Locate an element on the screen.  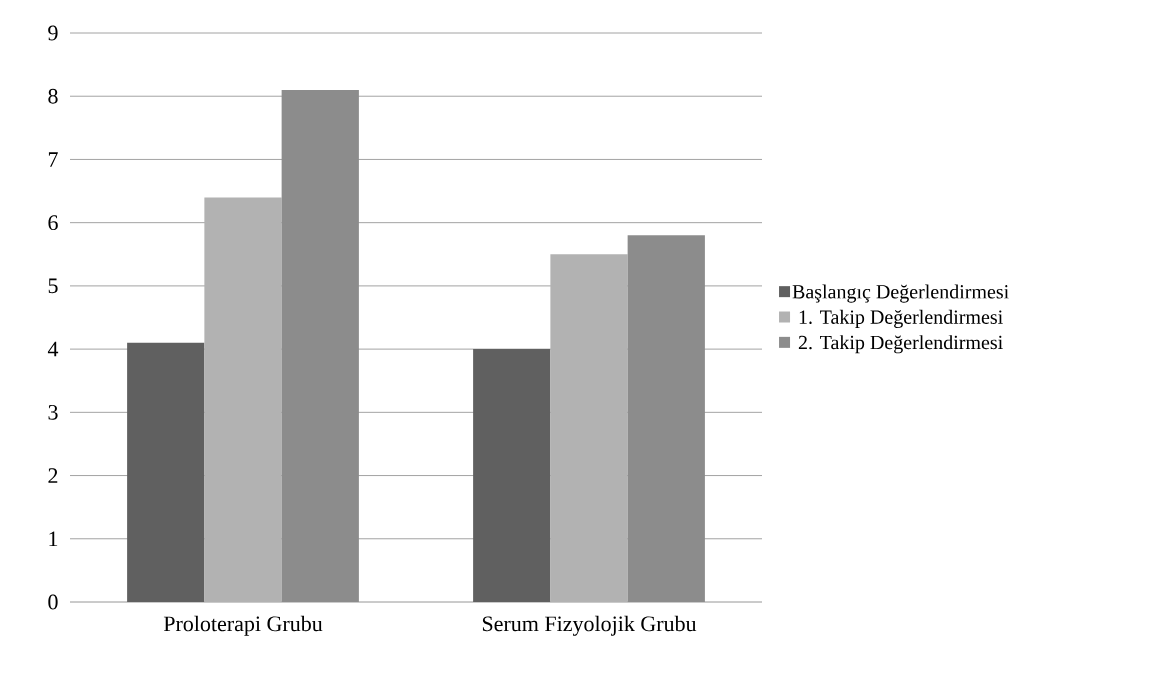
y-tick-label: 3 is located at coordinates (53, 412).